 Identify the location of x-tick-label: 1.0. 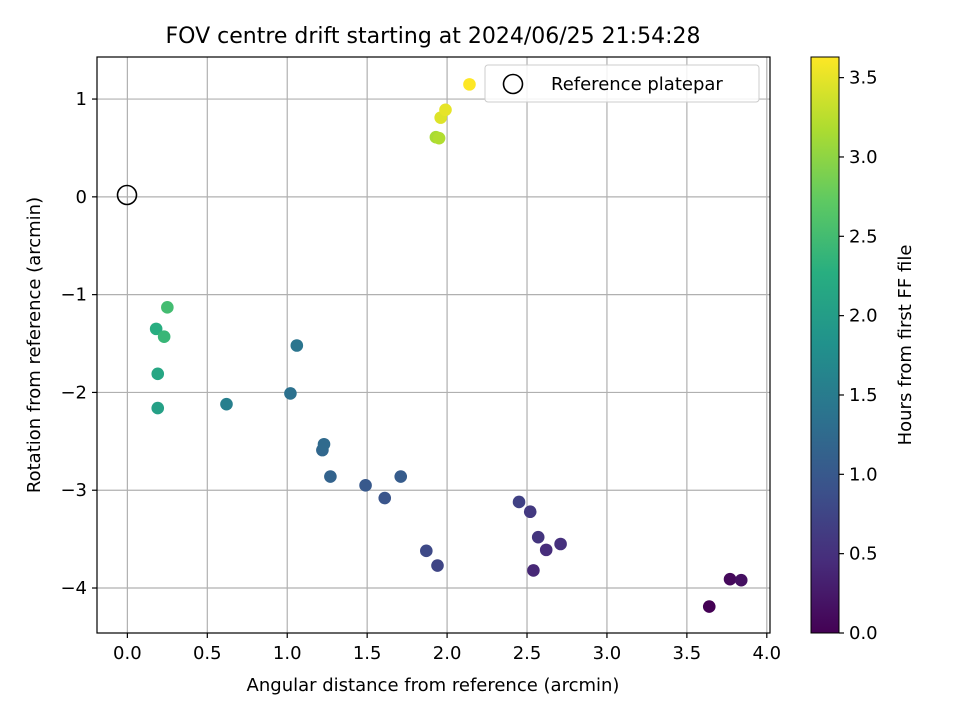
(287, 653).